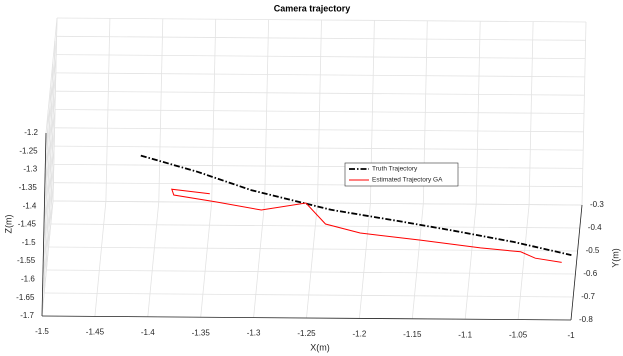  Describe the element at coordinates (571, 335) in the screenshot. I see `x-tick-label: -1` at that location.